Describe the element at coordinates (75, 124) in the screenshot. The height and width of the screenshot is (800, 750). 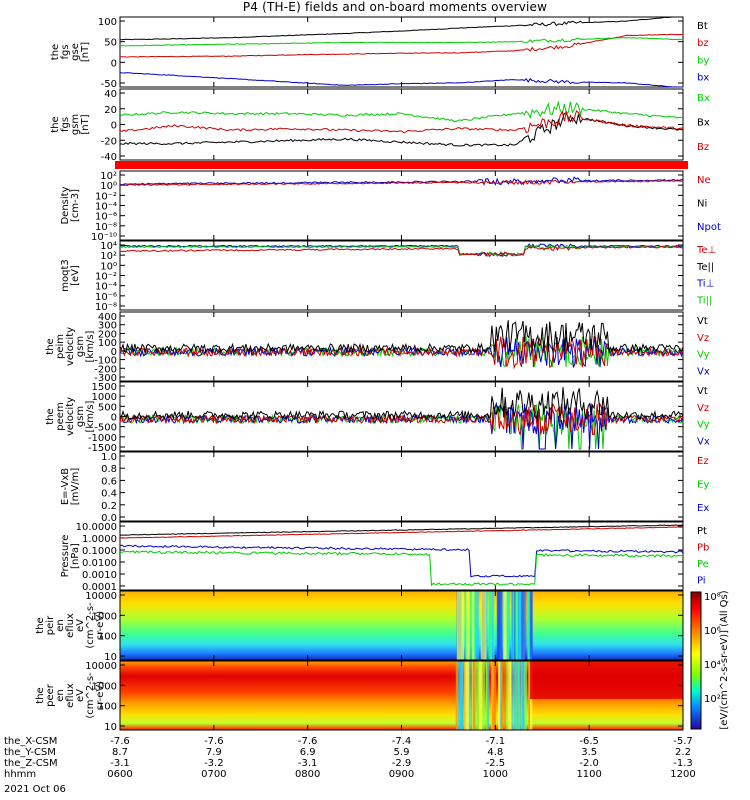
I see `y-axis-label-line: gsm` at that location.